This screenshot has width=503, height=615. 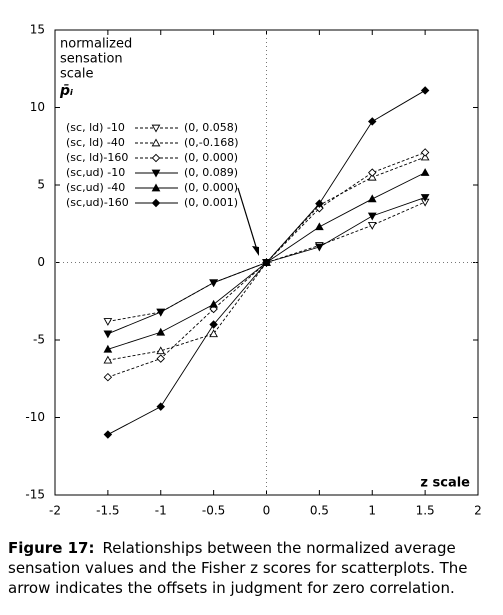 What do you see at coordinates (95, 172) in the screenshot?
I see `legend-label: (sc,ud) -10` at bounding box center [95, 172].